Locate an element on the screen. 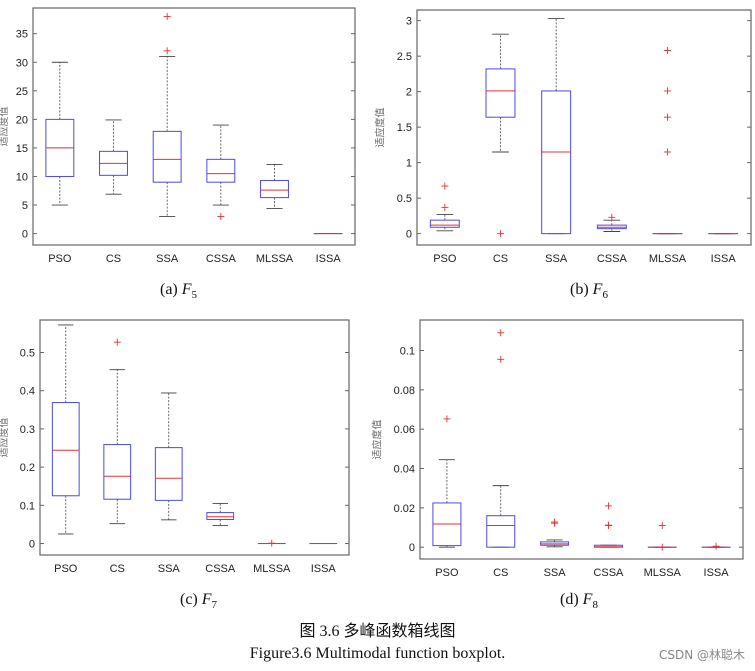  y-tick-label: 20 is located at coordinates (22, 120).